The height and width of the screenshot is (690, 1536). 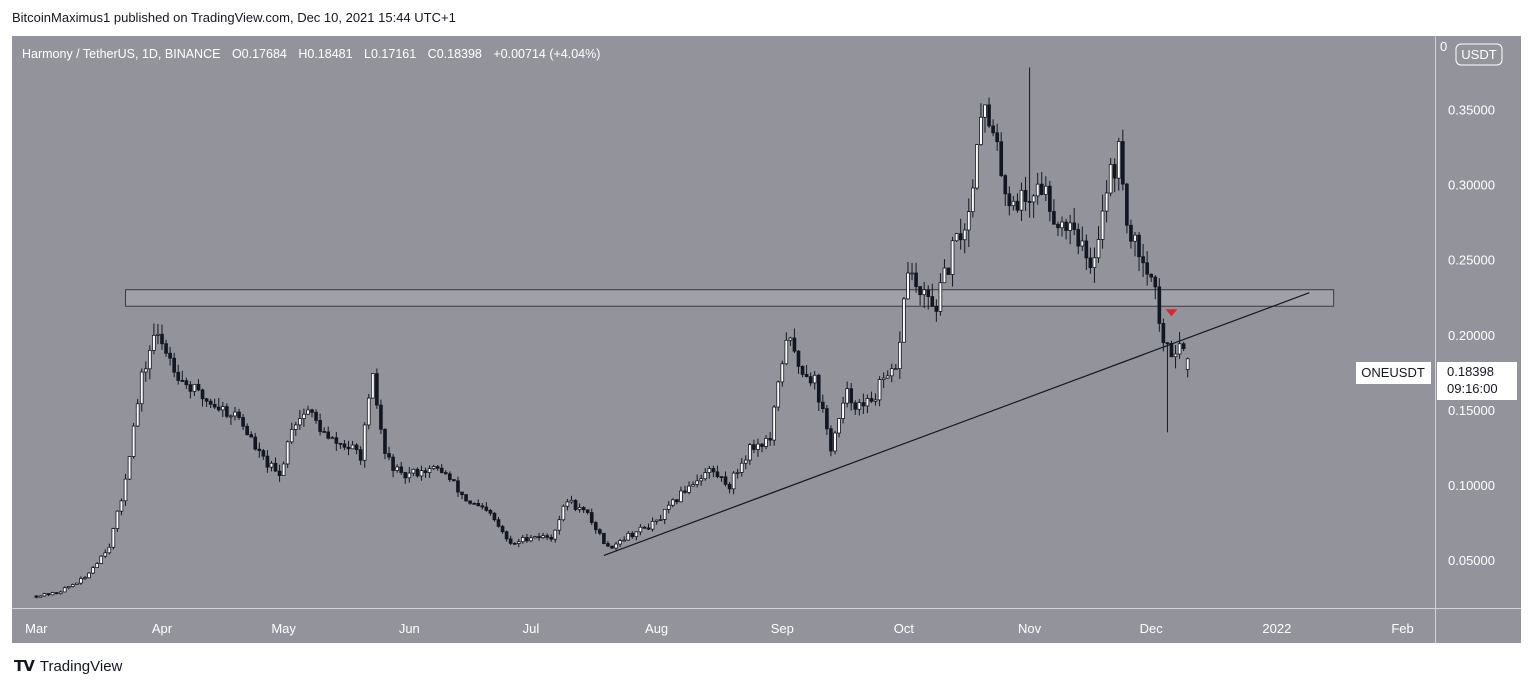 I want to click on currency-button: USDT, so click(x=1479, y=54).